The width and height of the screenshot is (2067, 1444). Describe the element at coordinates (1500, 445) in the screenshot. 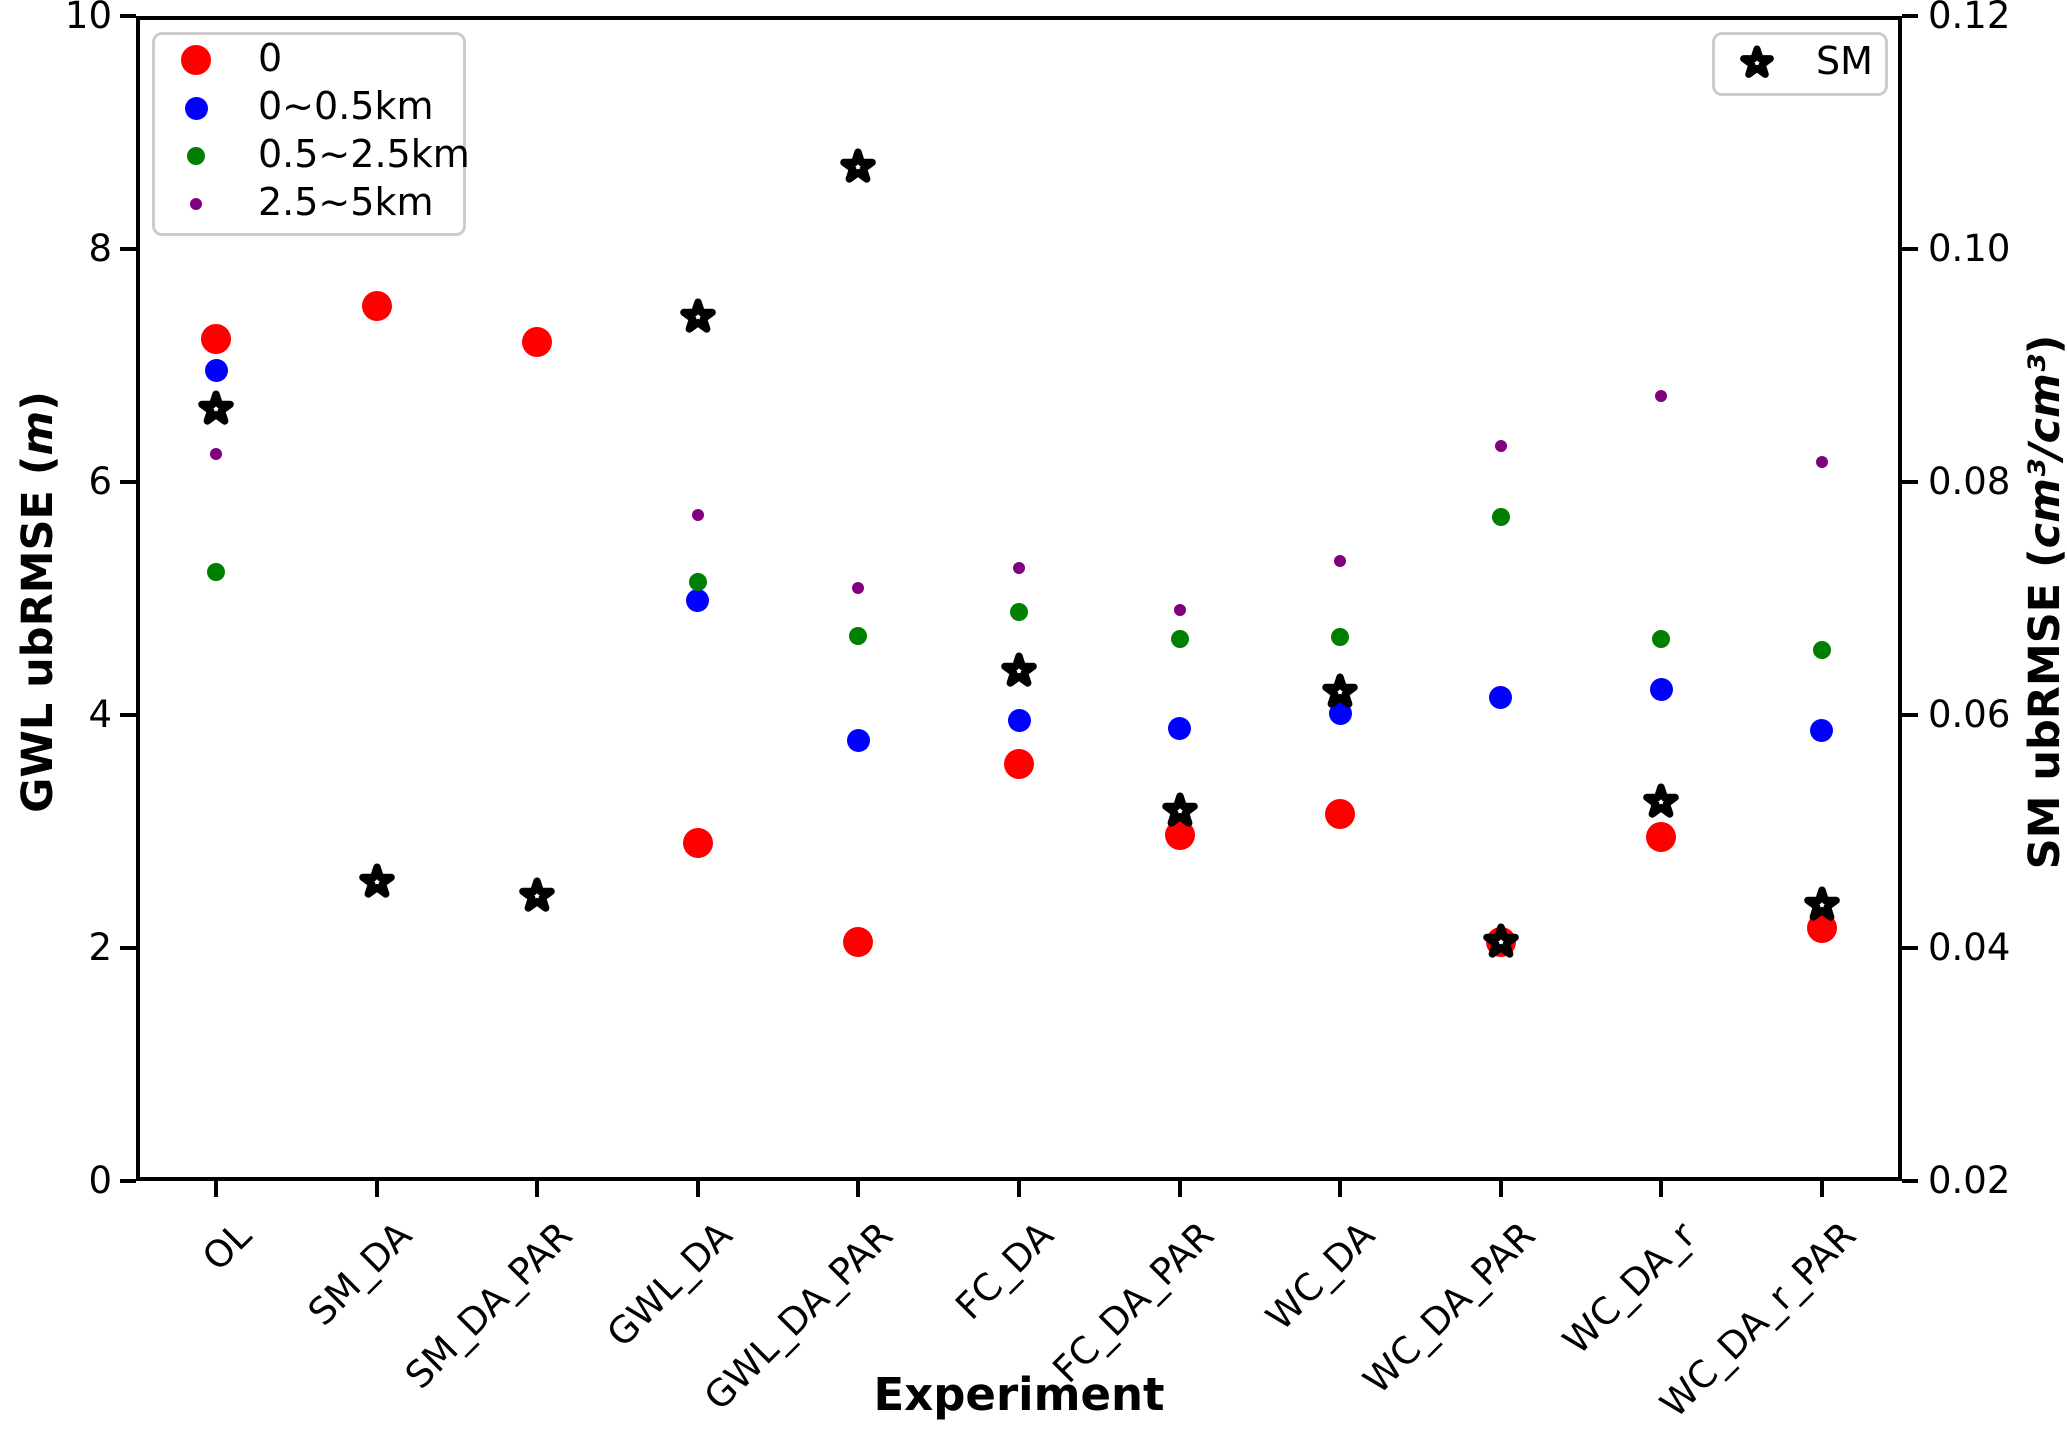

I see `point-2.5~5km-WC_DA_PAR` at that location.